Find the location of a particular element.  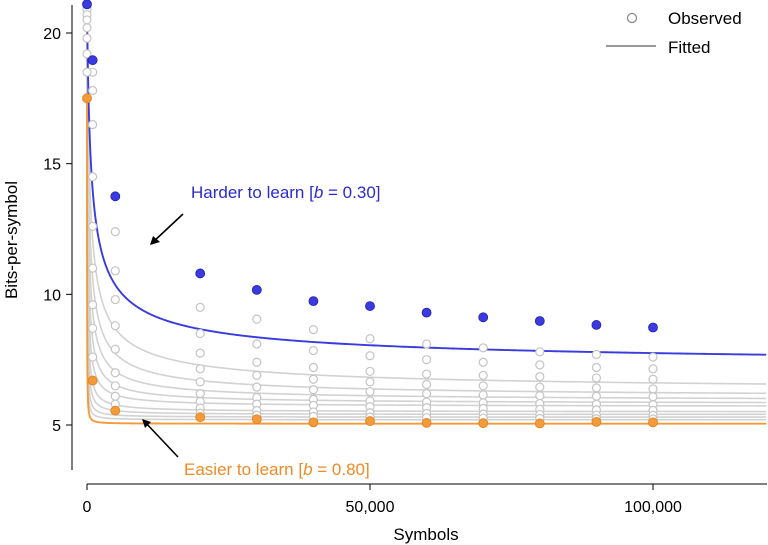

x-axis-label: Symbols is located at coordinates (425, 534).